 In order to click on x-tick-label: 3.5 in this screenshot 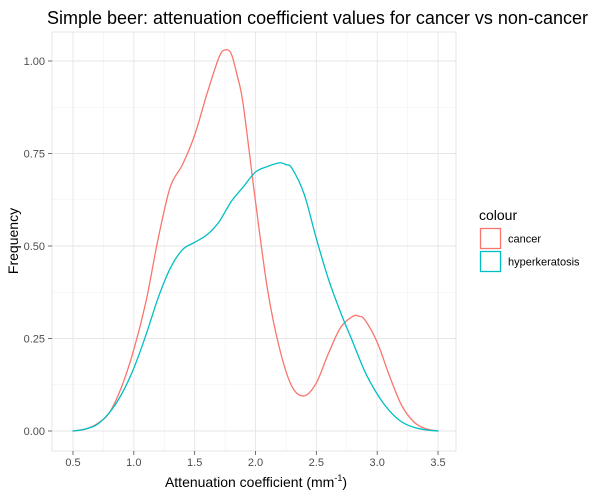, I will do `click(437, 463)`.